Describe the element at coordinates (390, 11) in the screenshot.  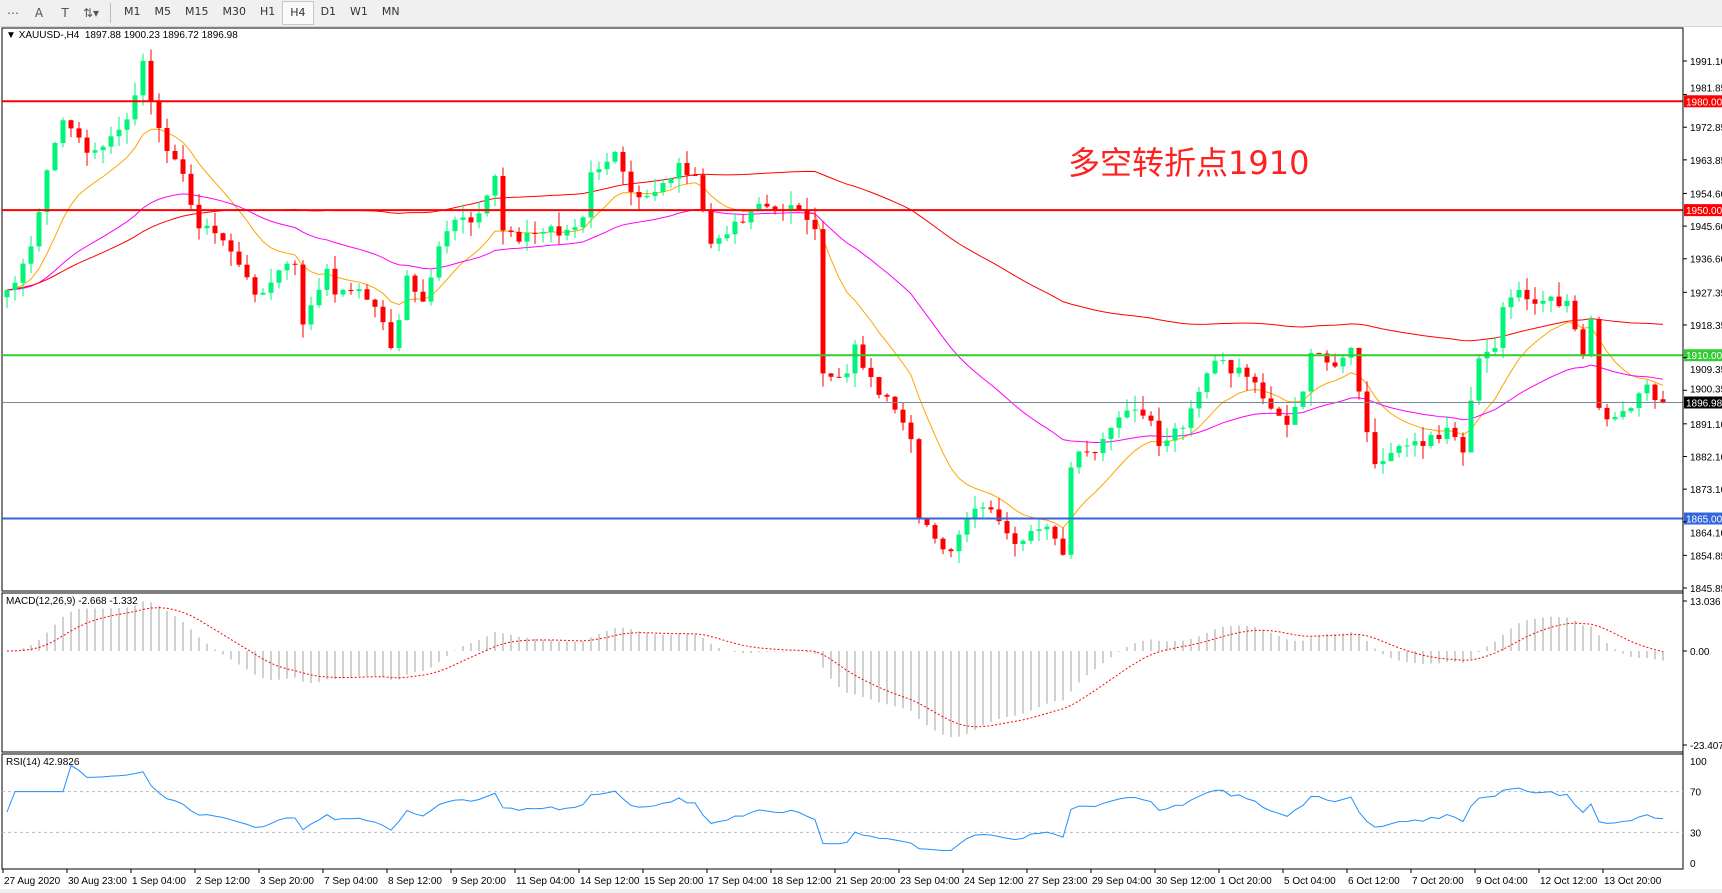
I see `timeframe-mn: MN` at that location.